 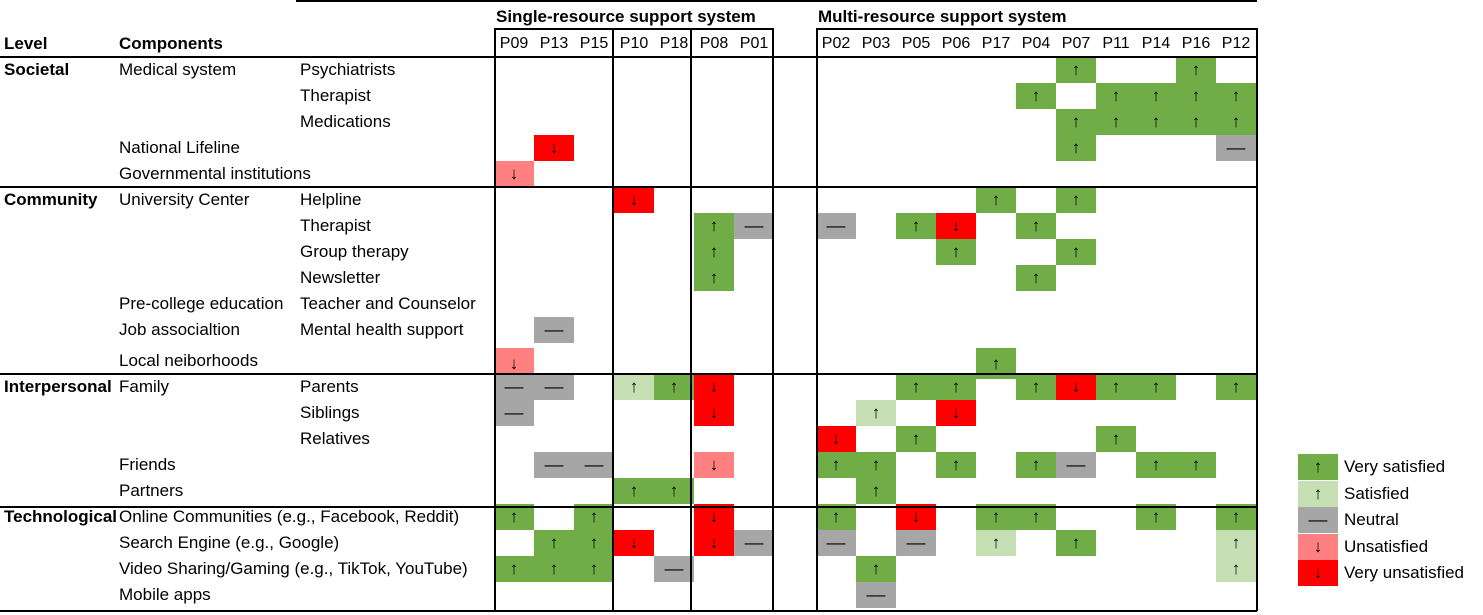 I want to click on participant-header: P03, so click(x=876, y=43).